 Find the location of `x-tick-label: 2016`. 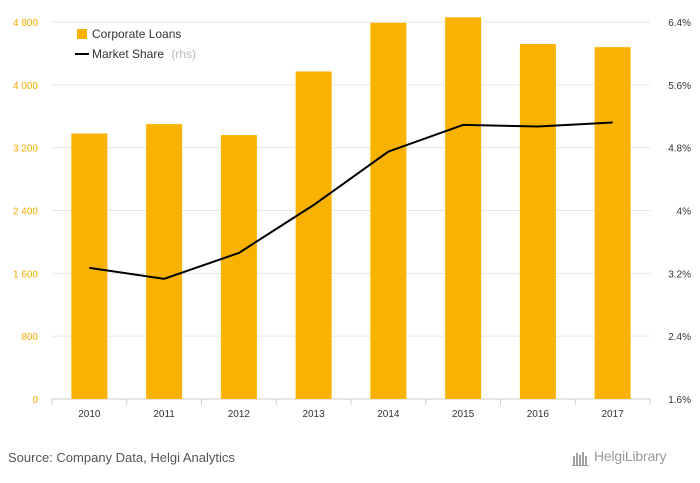

x-tick-label: 2016 is located at coordinates (538, 414).